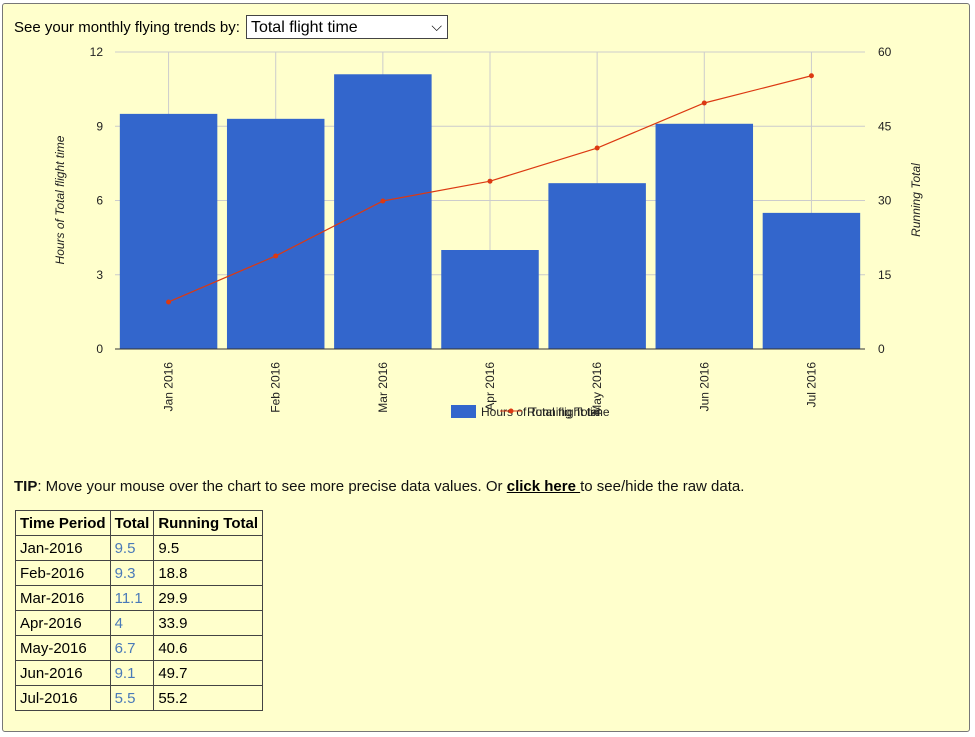 This screenshot has width=975, height=737. I want to click on y-tick-label-right: 0, so click(881, 349).